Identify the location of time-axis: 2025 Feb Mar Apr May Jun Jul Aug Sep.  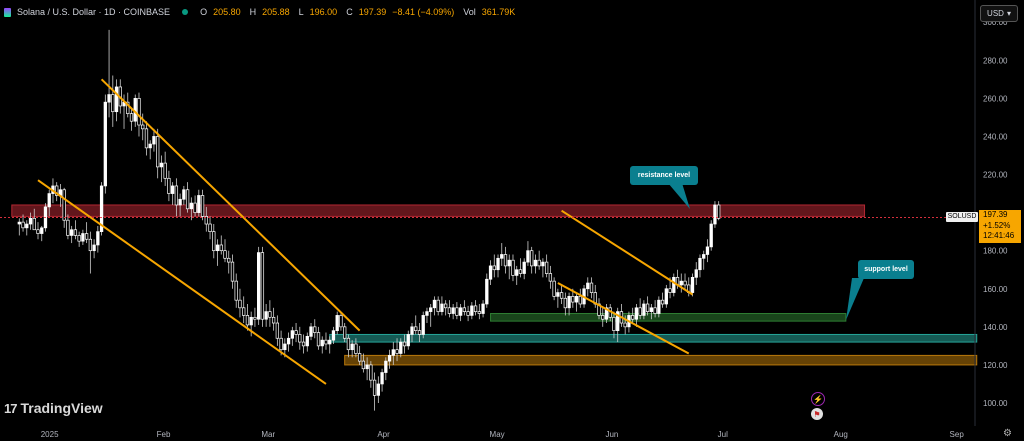
(503, 434).